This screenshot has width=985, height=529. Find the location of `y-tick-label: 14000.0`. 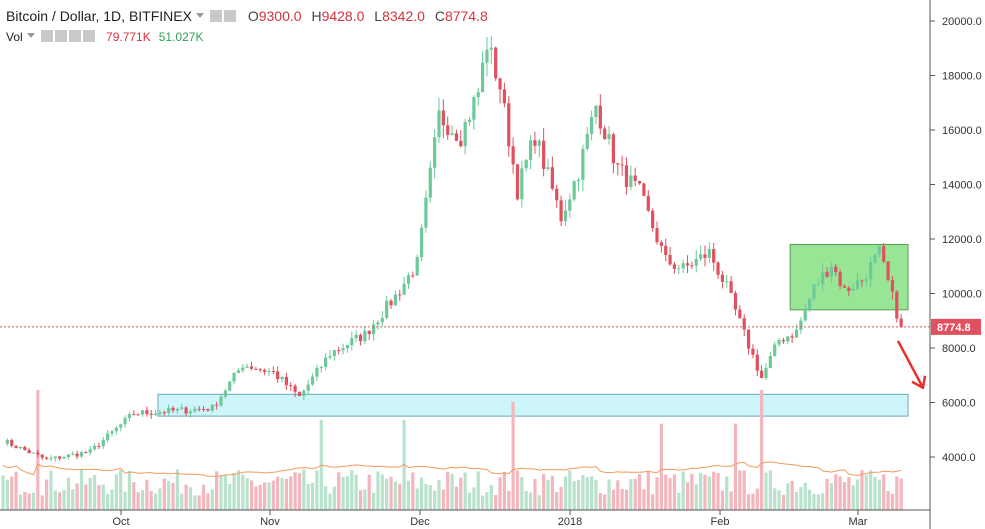

y-tick-label: 14000.0 is located at coordinates (962, 186).